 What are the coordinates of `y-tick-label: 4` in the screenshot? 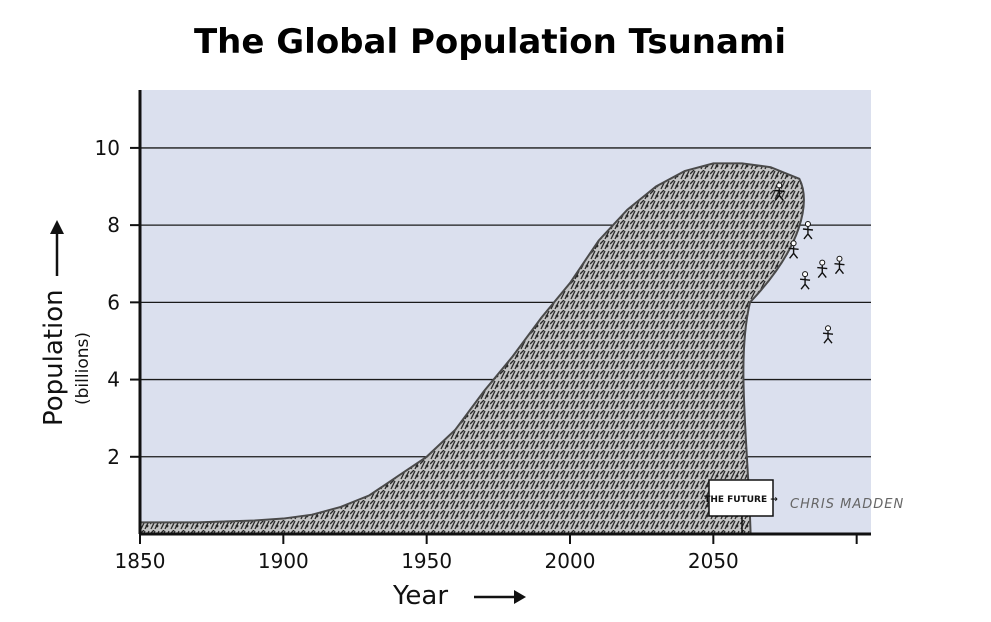 It's located at (113, 380).